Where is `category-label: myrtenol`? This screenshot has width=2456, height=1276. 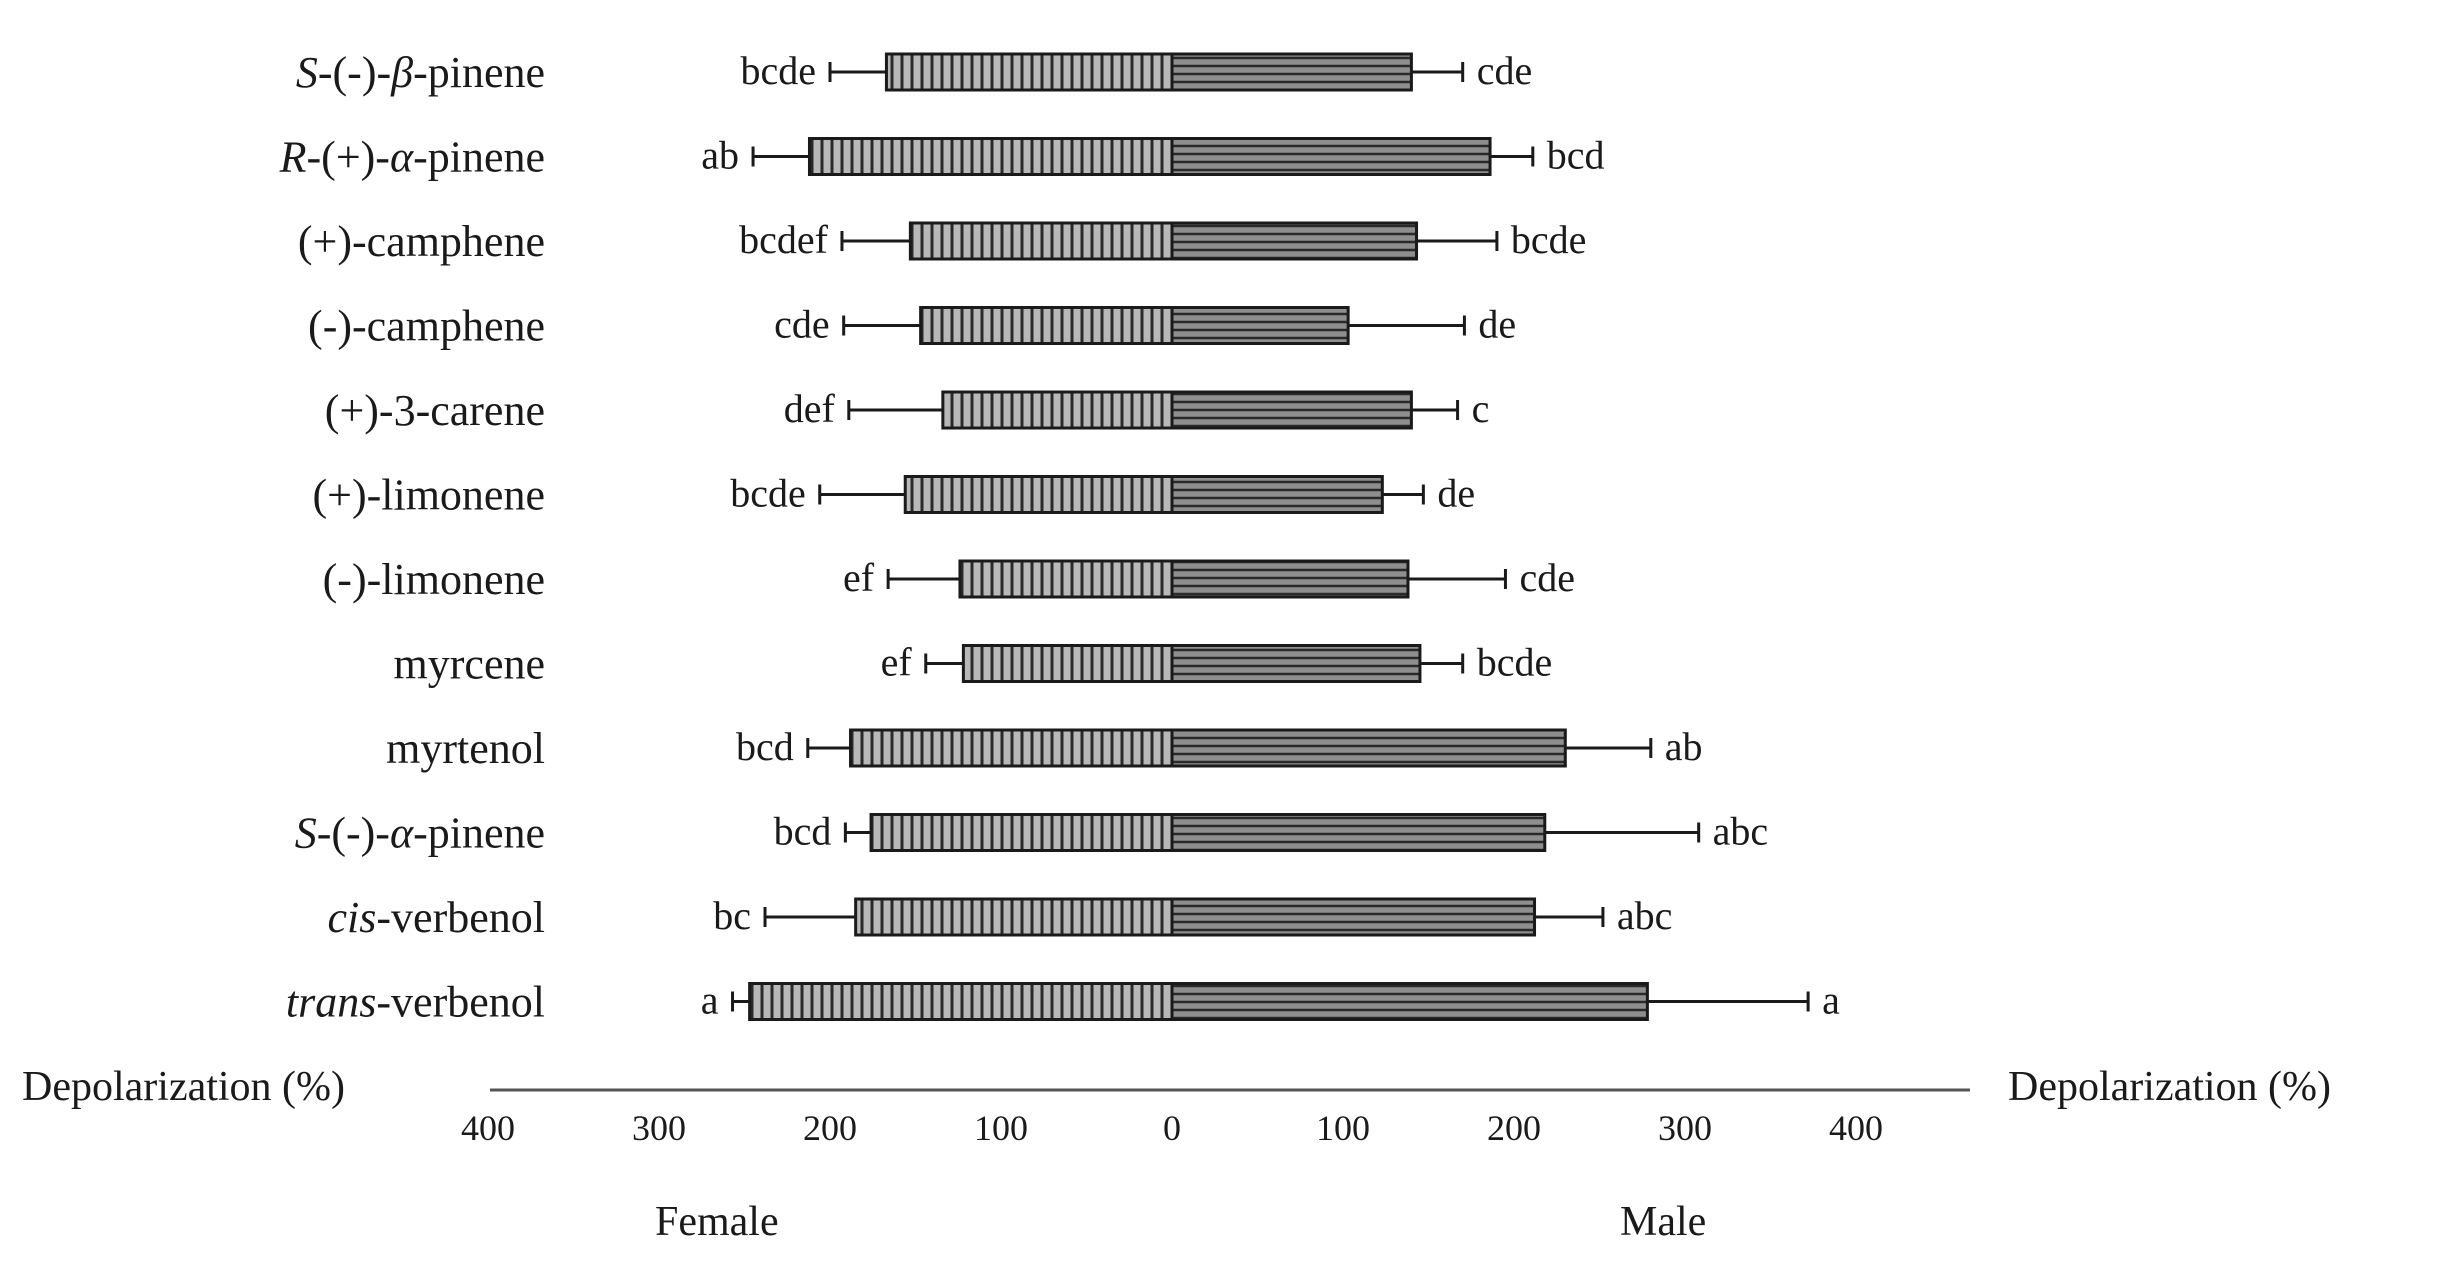
category-label: myrtenol is located at coordinates (465, 748).